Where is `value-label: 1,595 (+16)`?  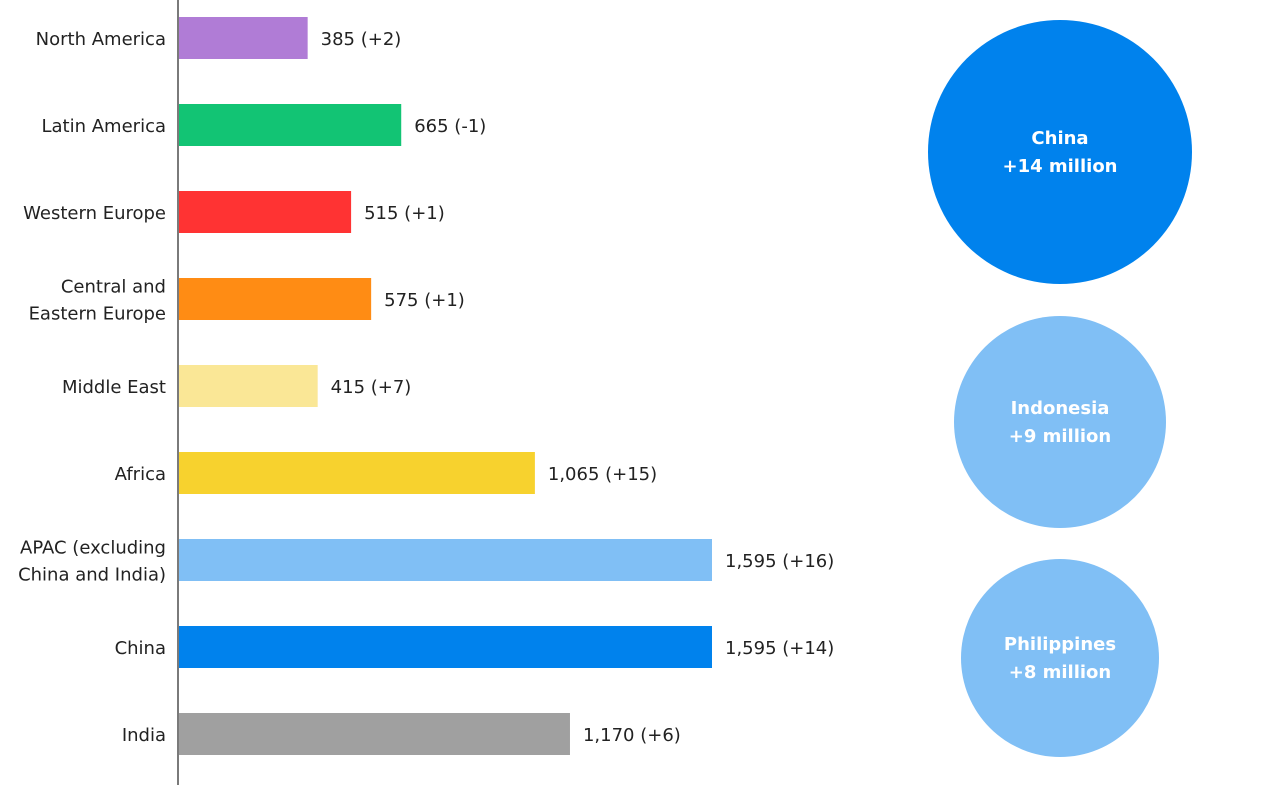 value-label: 1,595 (+16) is located at coordinates (779, 561).